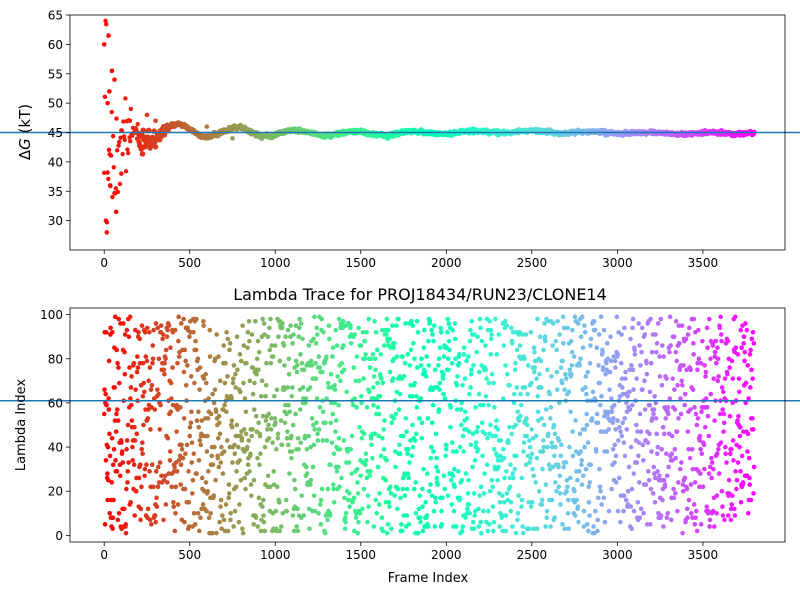 The width and height of the screenshot is (800, 600). What do you see at coordinates (361, 263) in the screenshot?
I see `x-tick-label: 1500` at bounding box center [361, 263].